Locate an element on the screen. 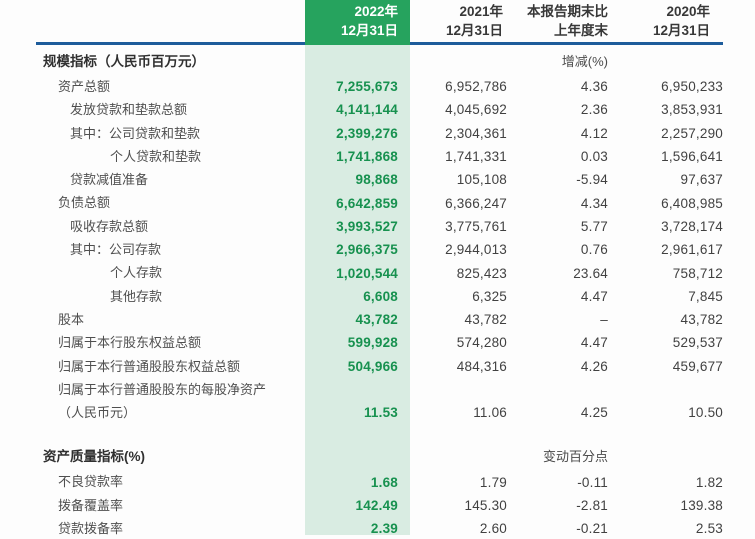  current-period-highlight-column is located at coordinates (357, 267).